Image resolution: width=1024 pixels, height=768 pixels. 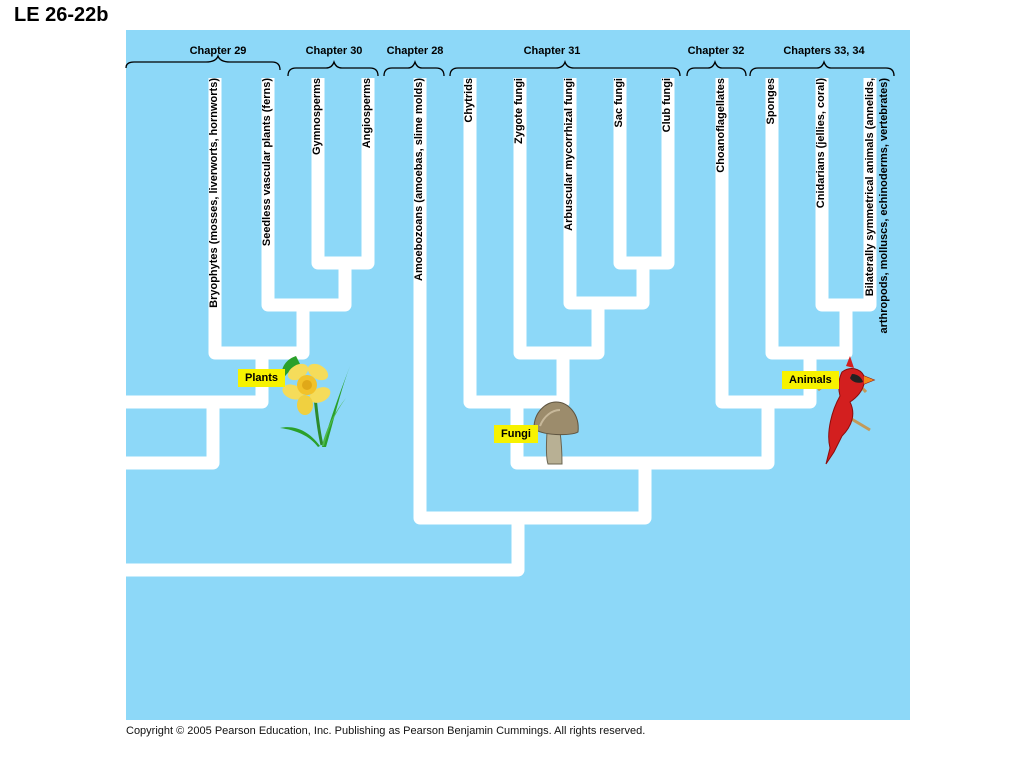 I want to click on chapter-31-label: Chapter 31, so click(x=552, y=51).